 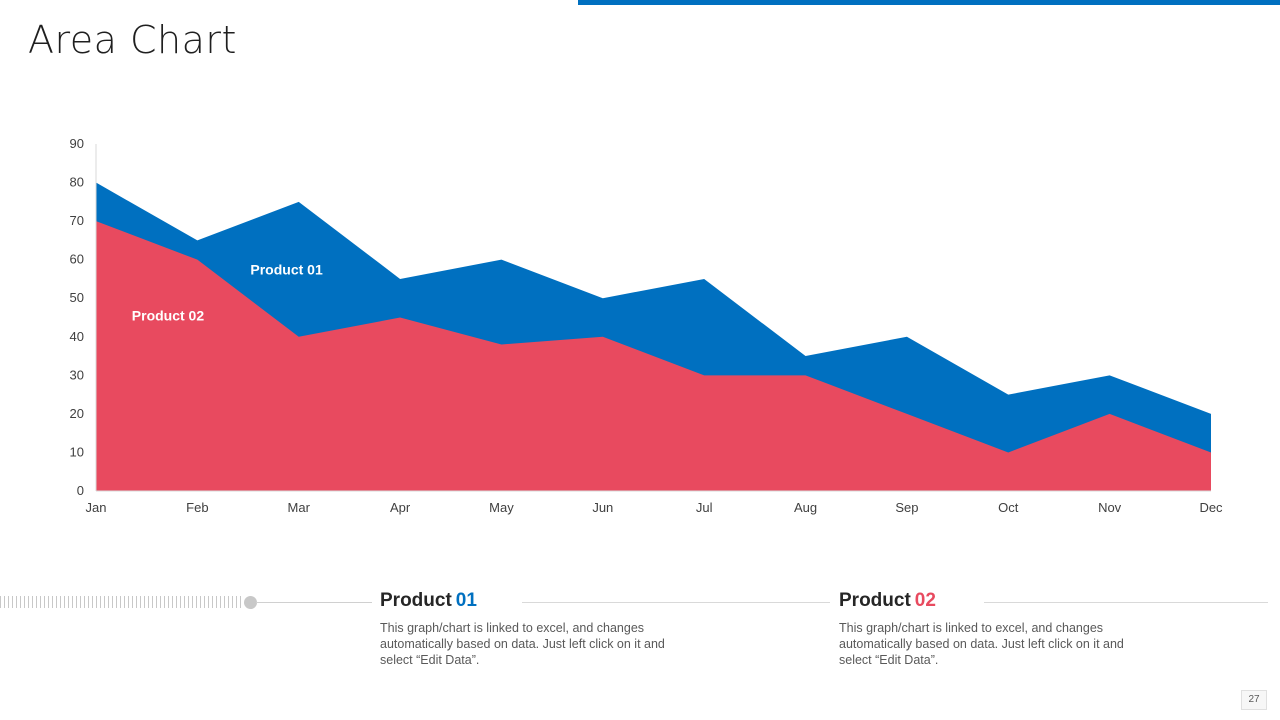 I want to click on page-number: 27, so click(x=1254, y=700).